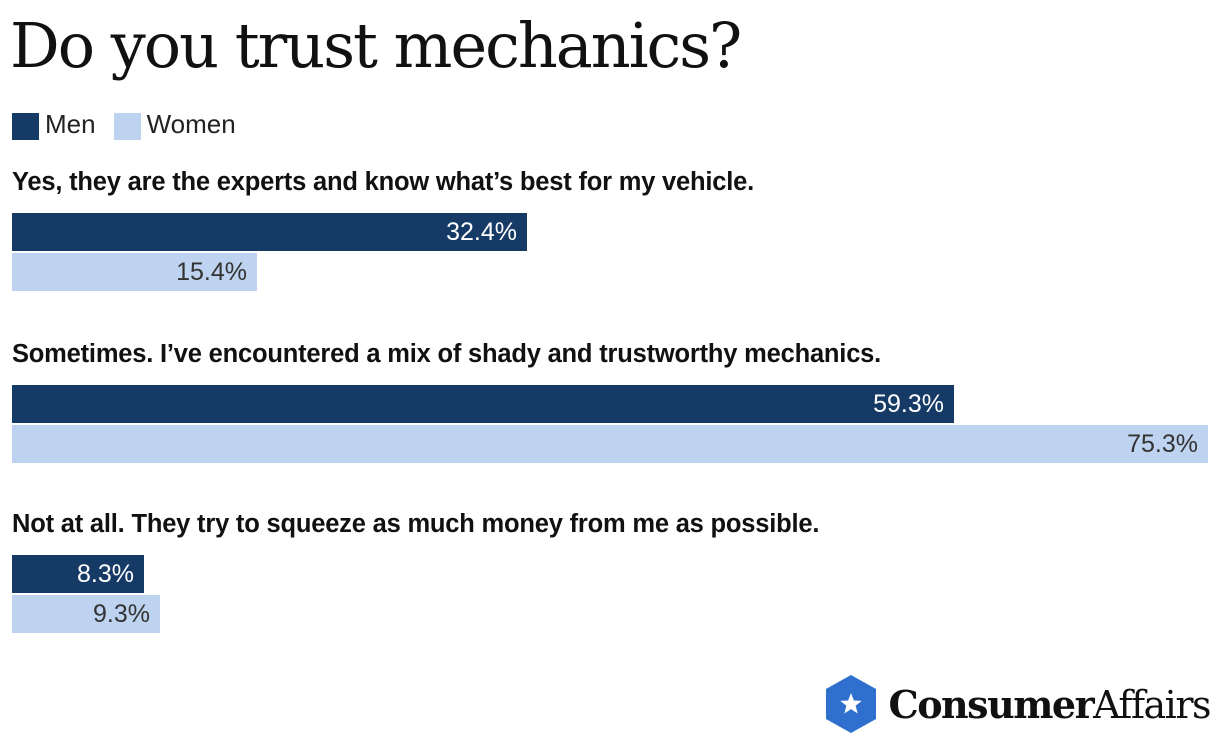 The height and width of the screenshot is (746, 1220). I want to click on chart-title: Do you trust mechanics?, so click(376, 45).